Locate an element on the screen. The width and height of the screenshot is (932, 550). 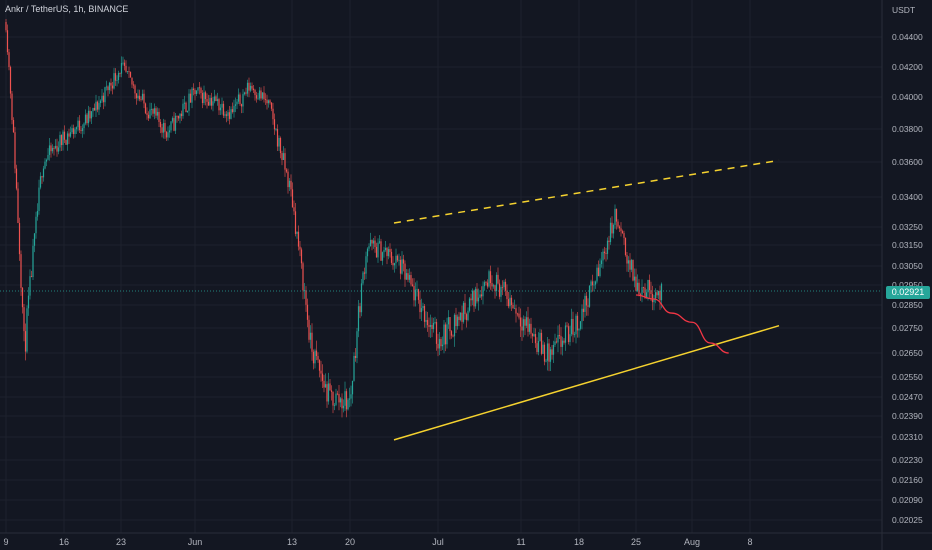
price-tick-label: 0.04400 is located at coordinates (907, 37).